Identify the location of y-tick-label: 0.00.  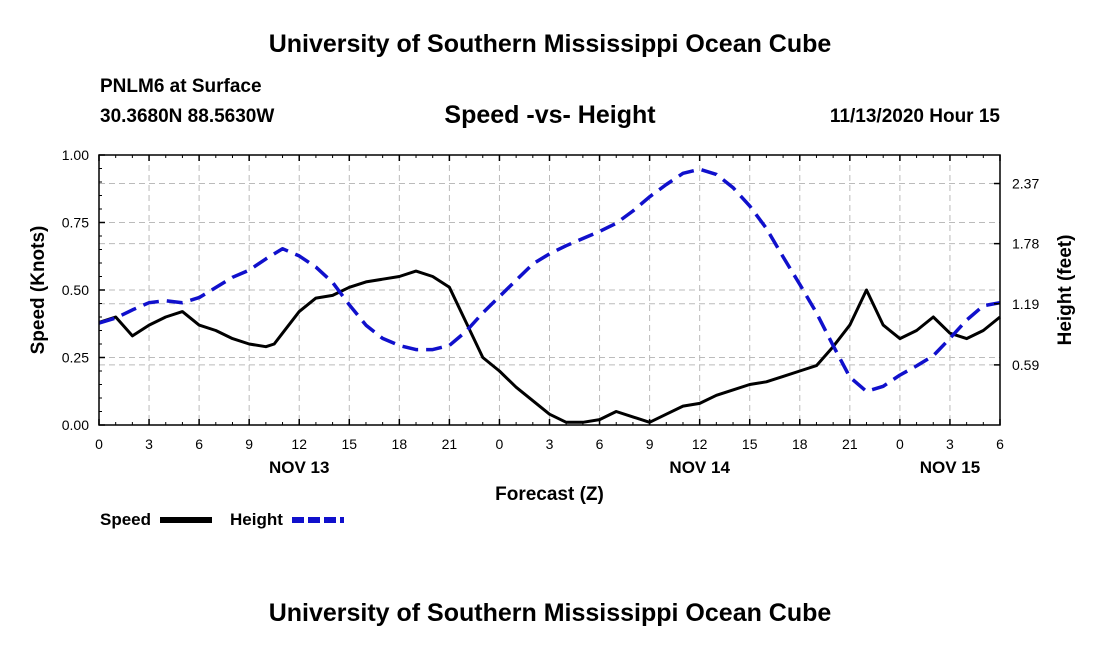
(75, 425).